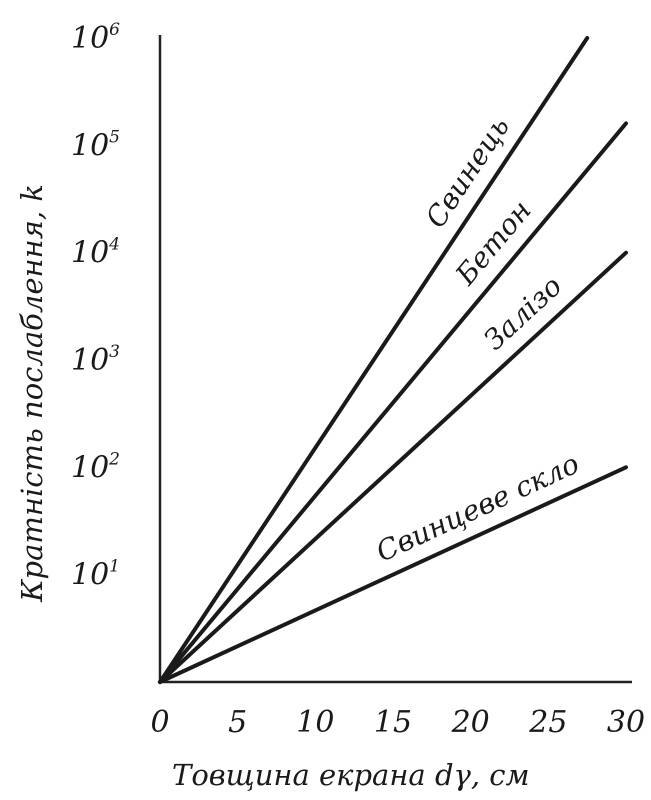 This screenshot has width=651, height=800. What do you see at coordinates (470, 722) in the screenshot?
I see `x-tick-label: 20` at bounding box center [470, 722].